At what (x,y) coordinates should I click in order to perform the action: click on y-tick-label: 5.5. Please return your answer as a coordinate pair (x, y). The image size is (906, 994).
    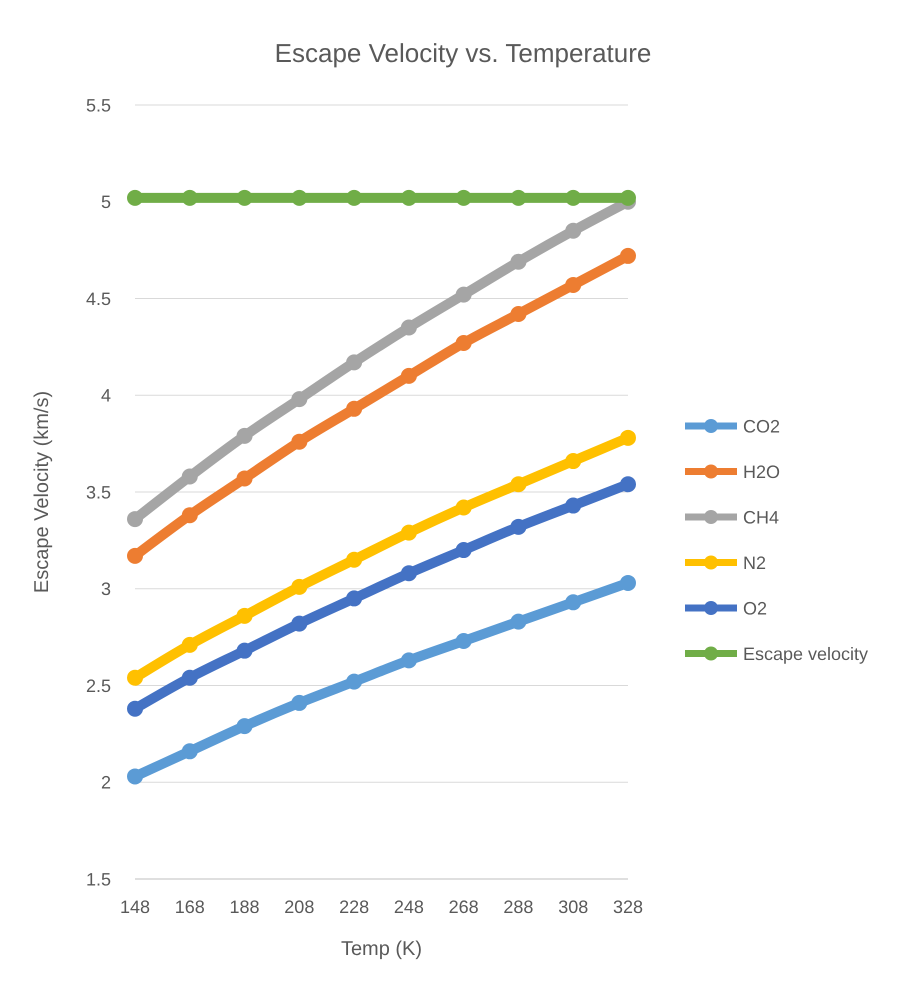
    Looking at the image, I should click on (98, 105).